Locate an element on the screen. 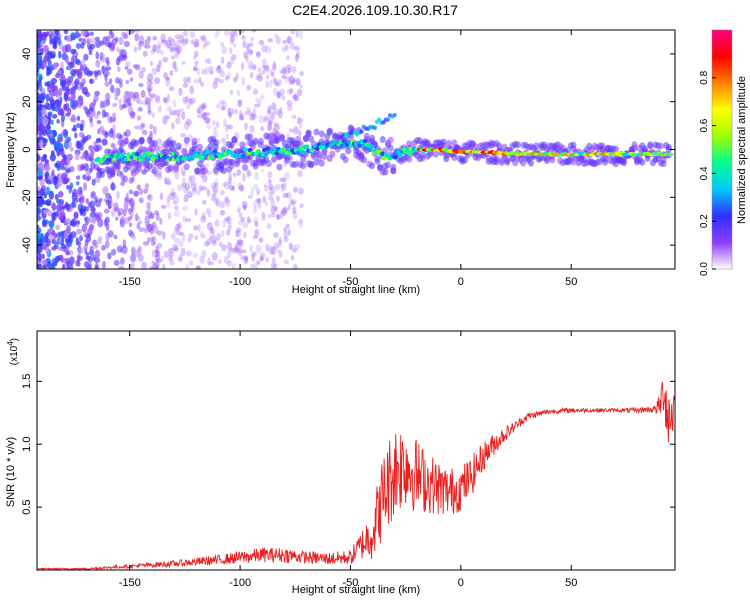 Image resolution: width=750 pixels, height=600 pixels. spectrogram-y-axis-label: Frequency (Hz) is located at coordinates (11, 150).